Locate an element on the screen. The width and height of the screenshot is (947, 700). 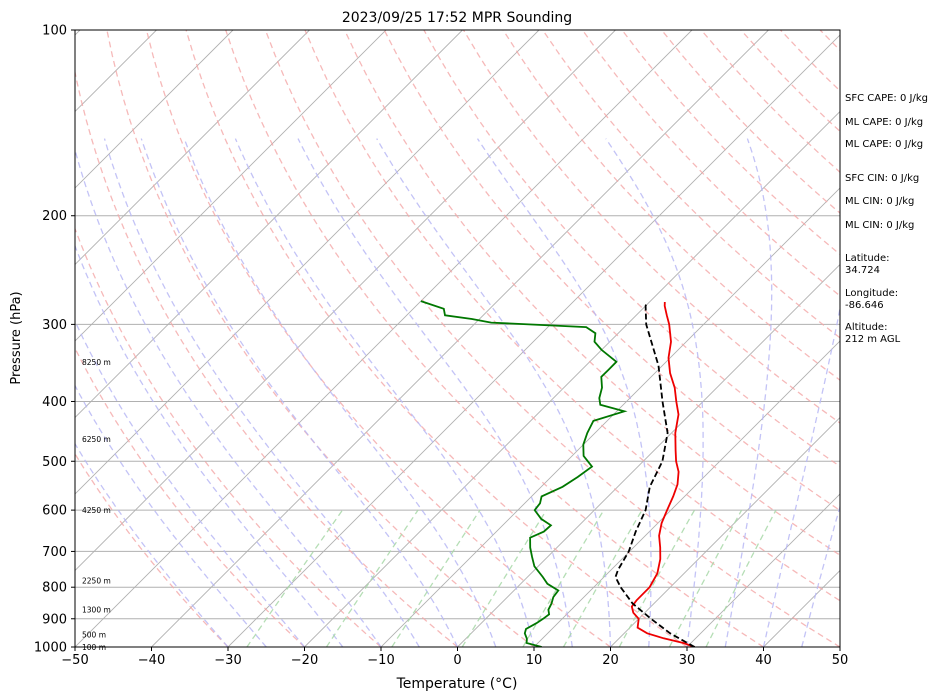
y-tick-label: 1000 is located at coordinates (50, 648).